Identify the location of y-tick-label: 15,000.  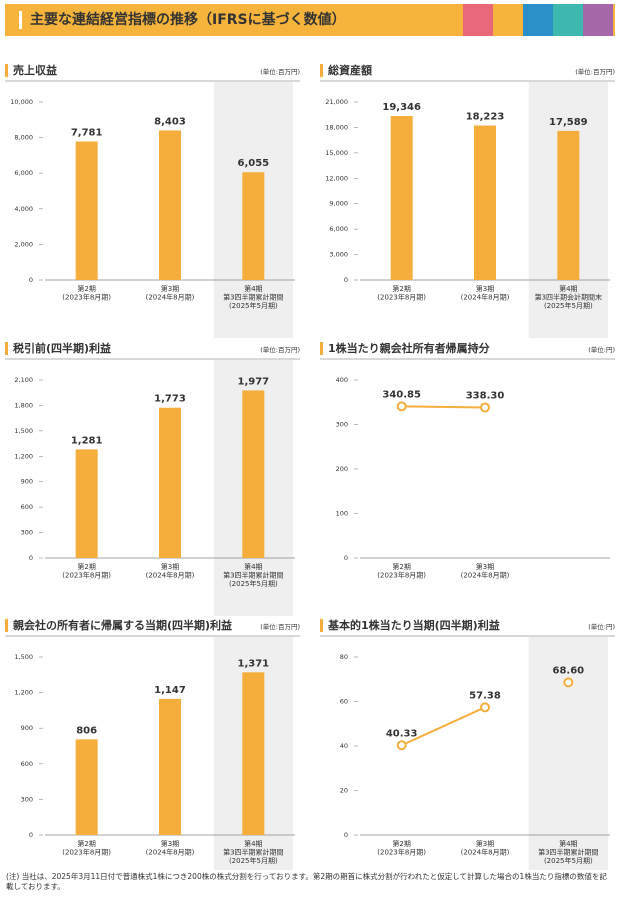
(336, 153).